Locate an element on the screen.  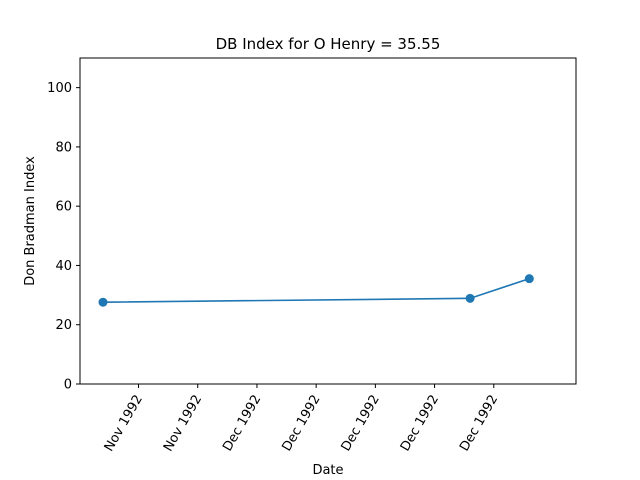
series-line is located at coordinates (316, 290).